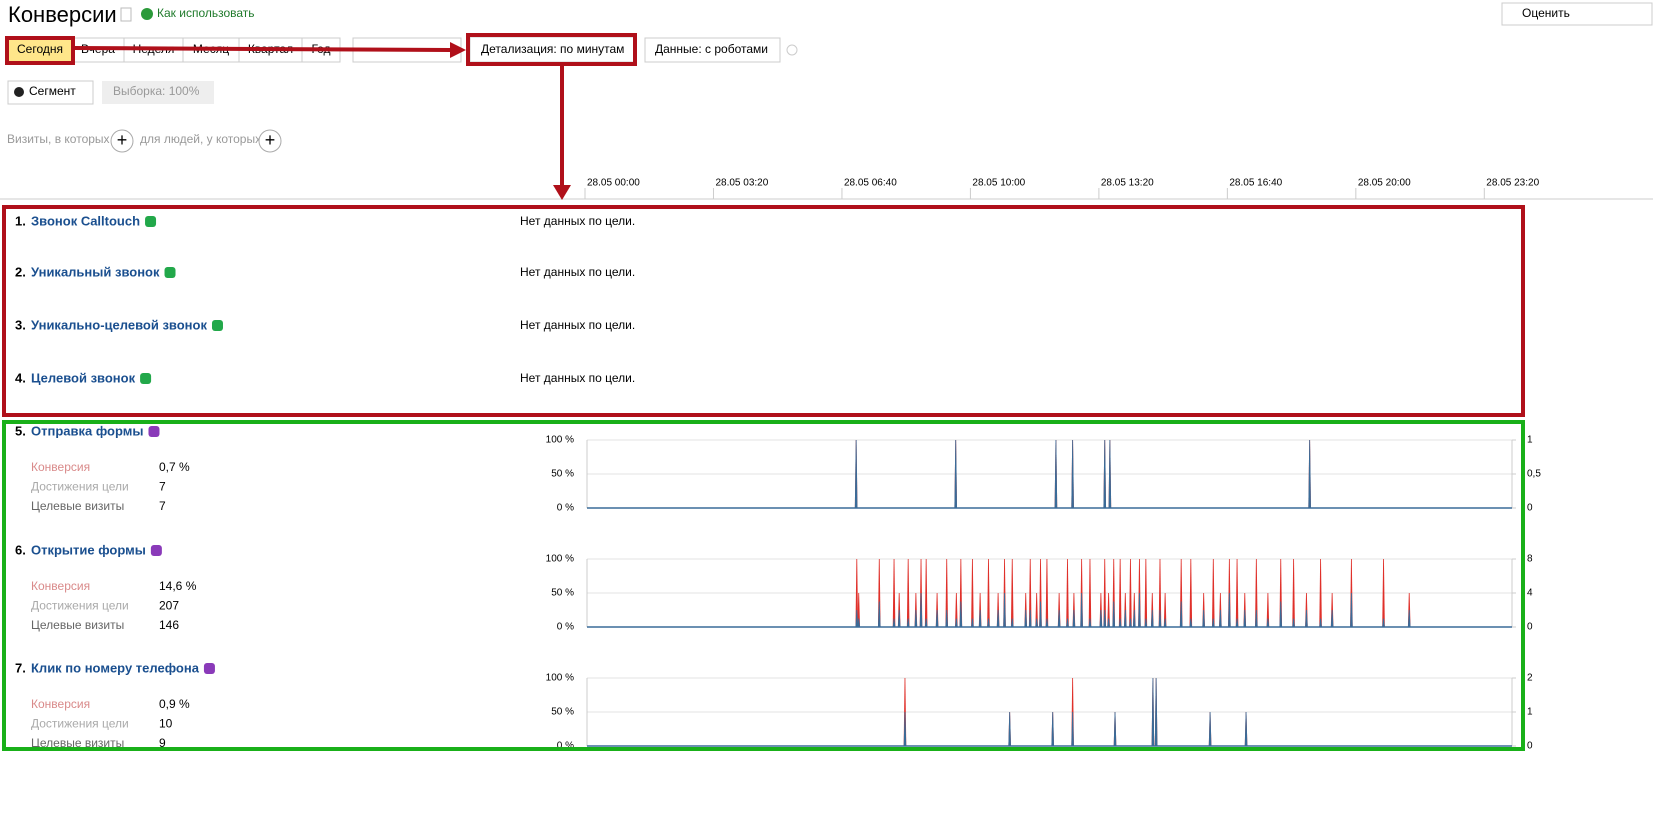  Describe the element at coordinates (712, 50) in the screenshot. I see `data-button` at that location.